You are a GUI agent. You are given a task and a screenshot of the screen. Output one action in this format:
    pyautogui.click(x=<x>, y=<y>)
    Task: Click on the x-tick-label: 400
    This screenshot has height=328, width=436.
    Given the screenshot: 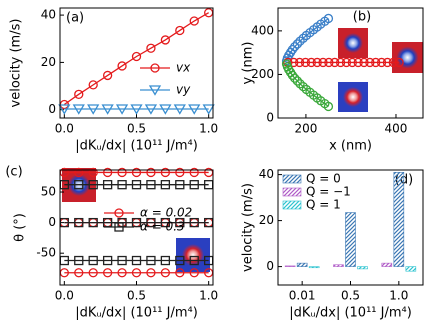 What is the action you would take?
    pyautogui.click(x=396, y=129)
    